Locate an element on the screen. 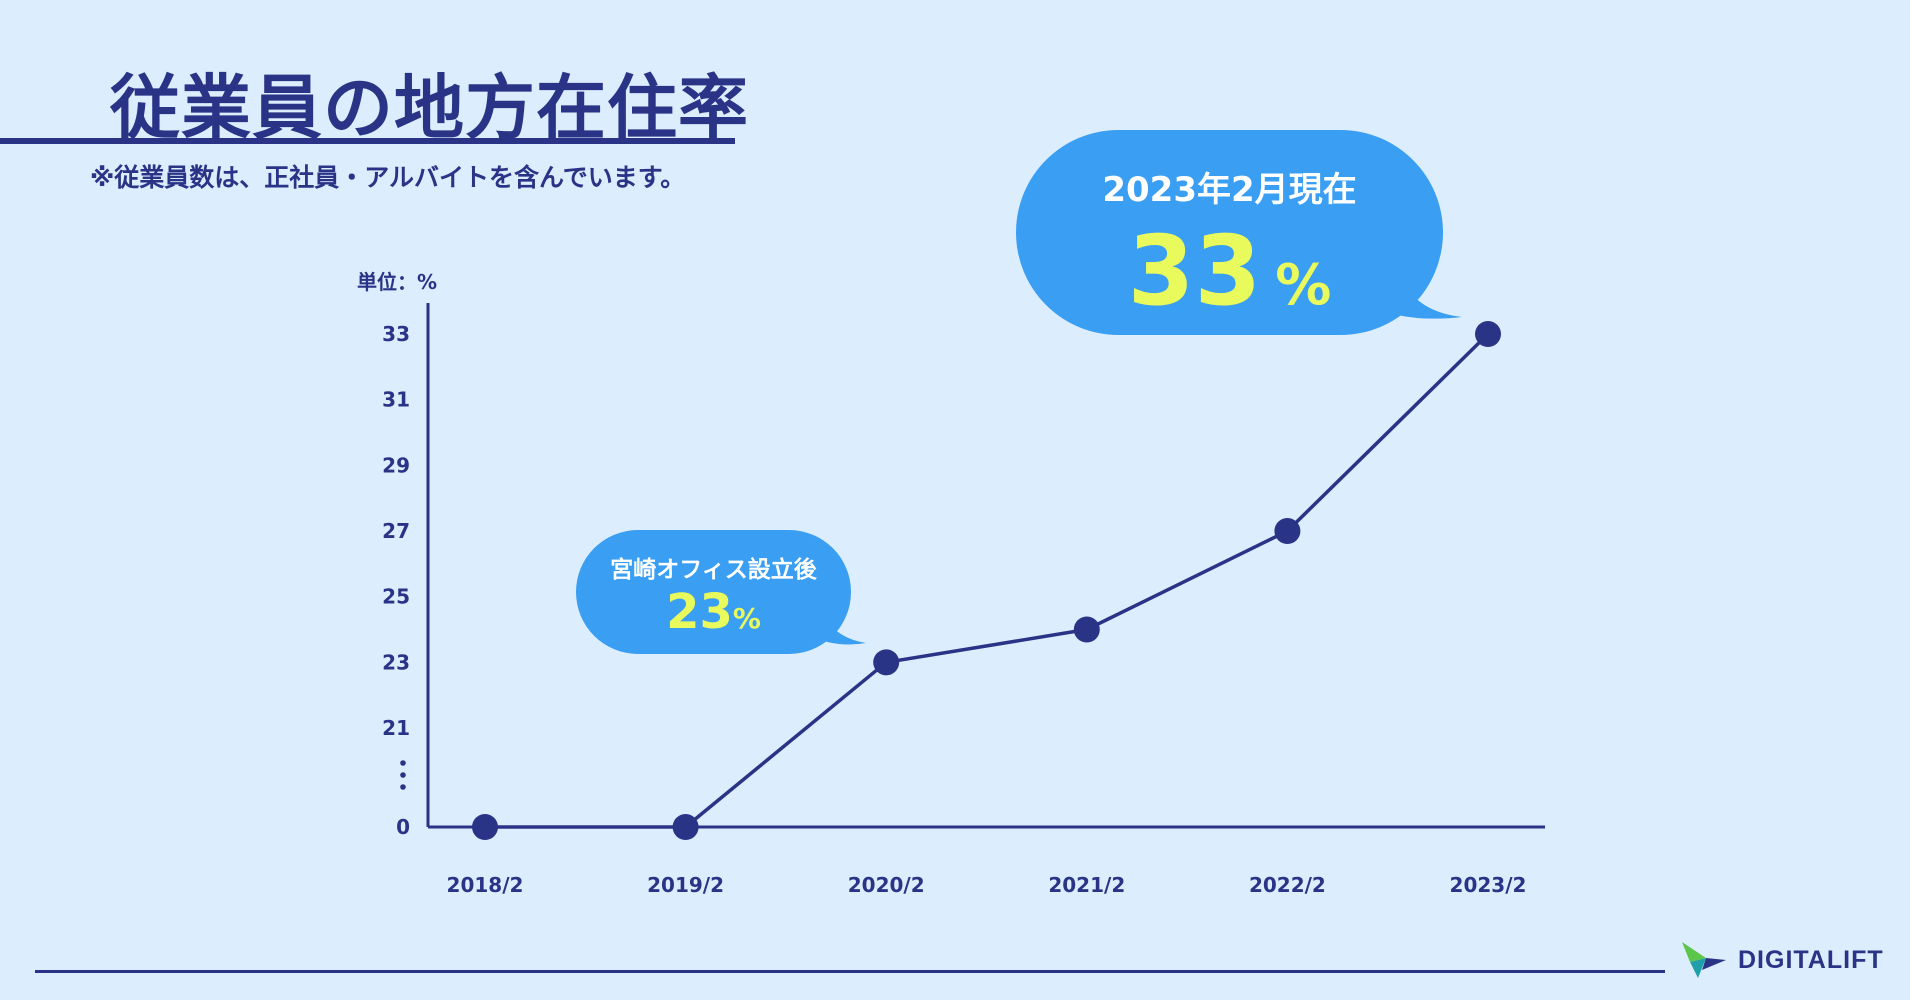  y-tick-label: 23 is located at coordinates (396, 662).